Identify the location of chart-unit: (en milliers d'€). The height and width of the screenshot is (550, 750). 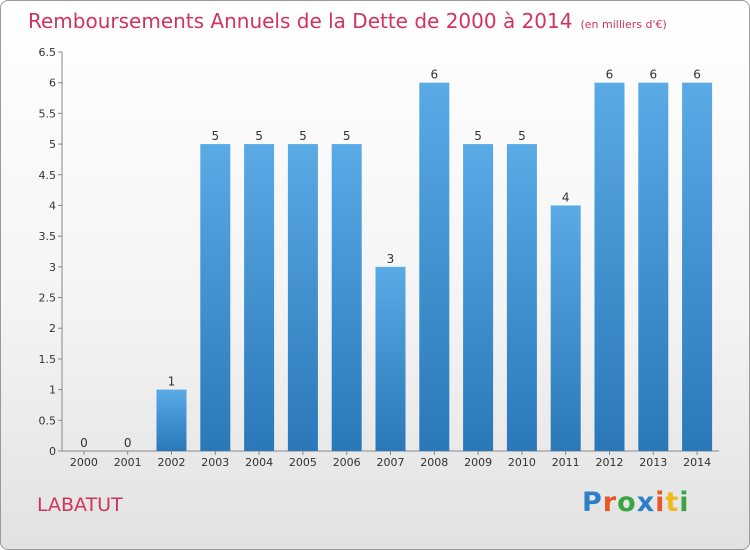
(623, 24).